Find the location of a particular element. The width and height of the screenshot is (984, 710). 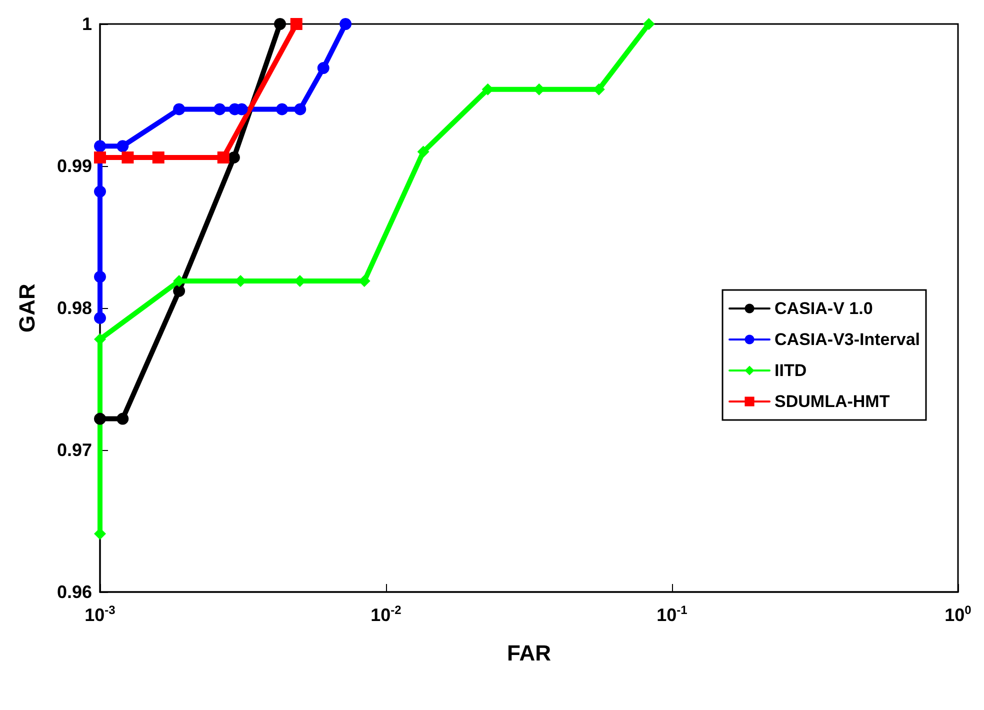

x-axis-title: FAR is located at coordinates (529, 653).